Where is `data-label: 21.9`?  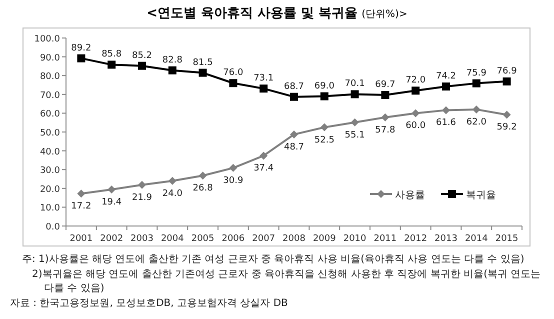
data-label: 21.9 is located at coordinates (142, 197).